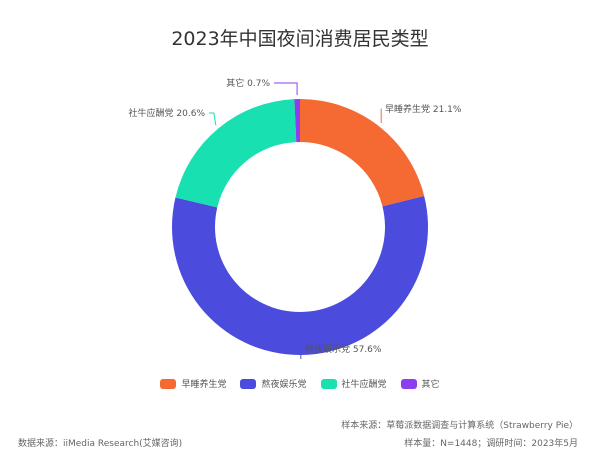  I want to click on legend-item: 早睡养生党, so click(193, 383).